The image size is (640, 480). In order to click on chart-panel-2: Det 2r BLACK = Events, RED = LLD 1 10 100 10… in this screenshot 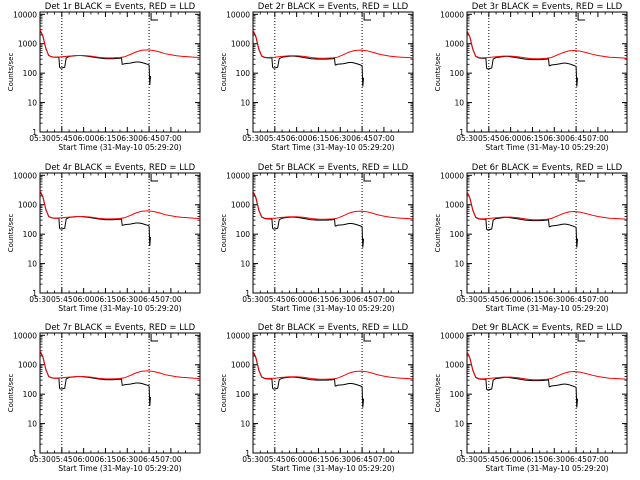, I will do `click(317, 77)`.